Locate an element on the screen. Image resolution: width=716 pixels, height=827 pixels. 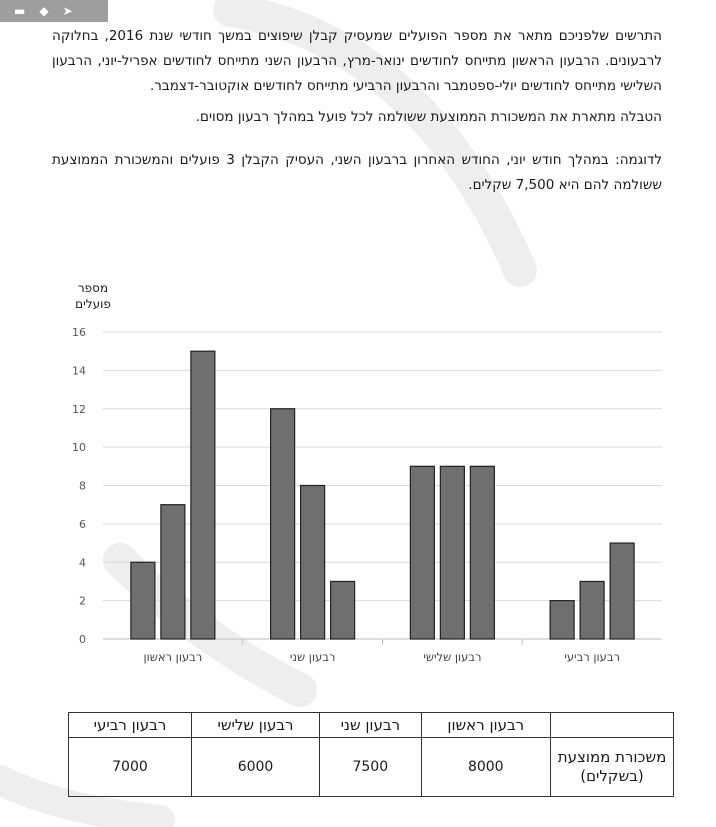
table-col-header: רבעון ראשון is located at coordinates (486, 725).